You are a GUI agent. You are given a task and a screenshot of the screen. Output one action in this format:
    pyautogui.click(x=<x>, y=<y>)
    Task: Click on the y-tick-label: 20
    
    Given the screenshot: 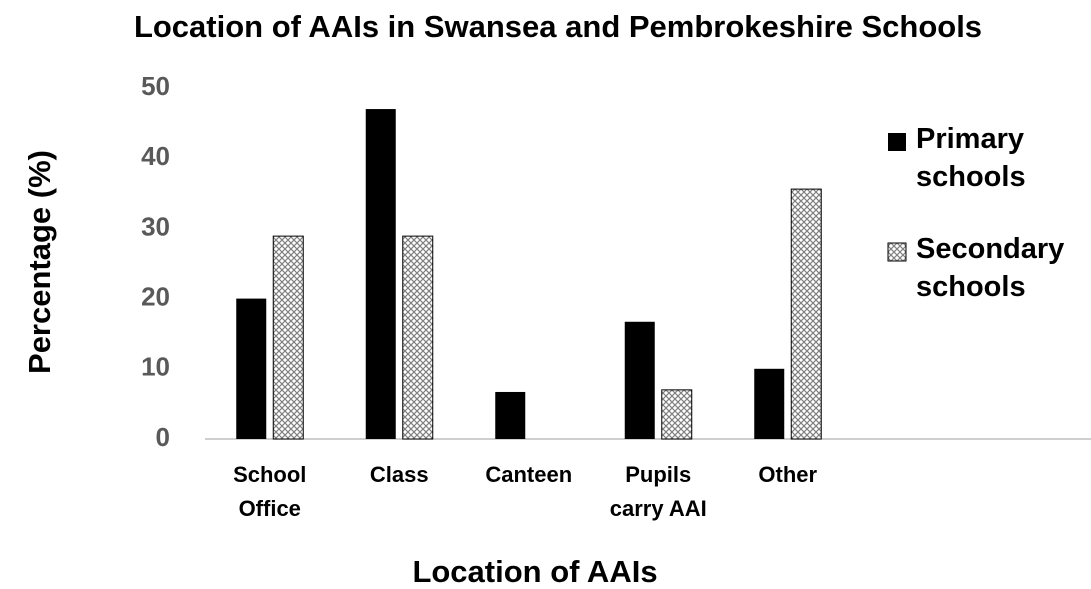 What is the action you would take?
    pyautogui.click(x=155, y=296)
    